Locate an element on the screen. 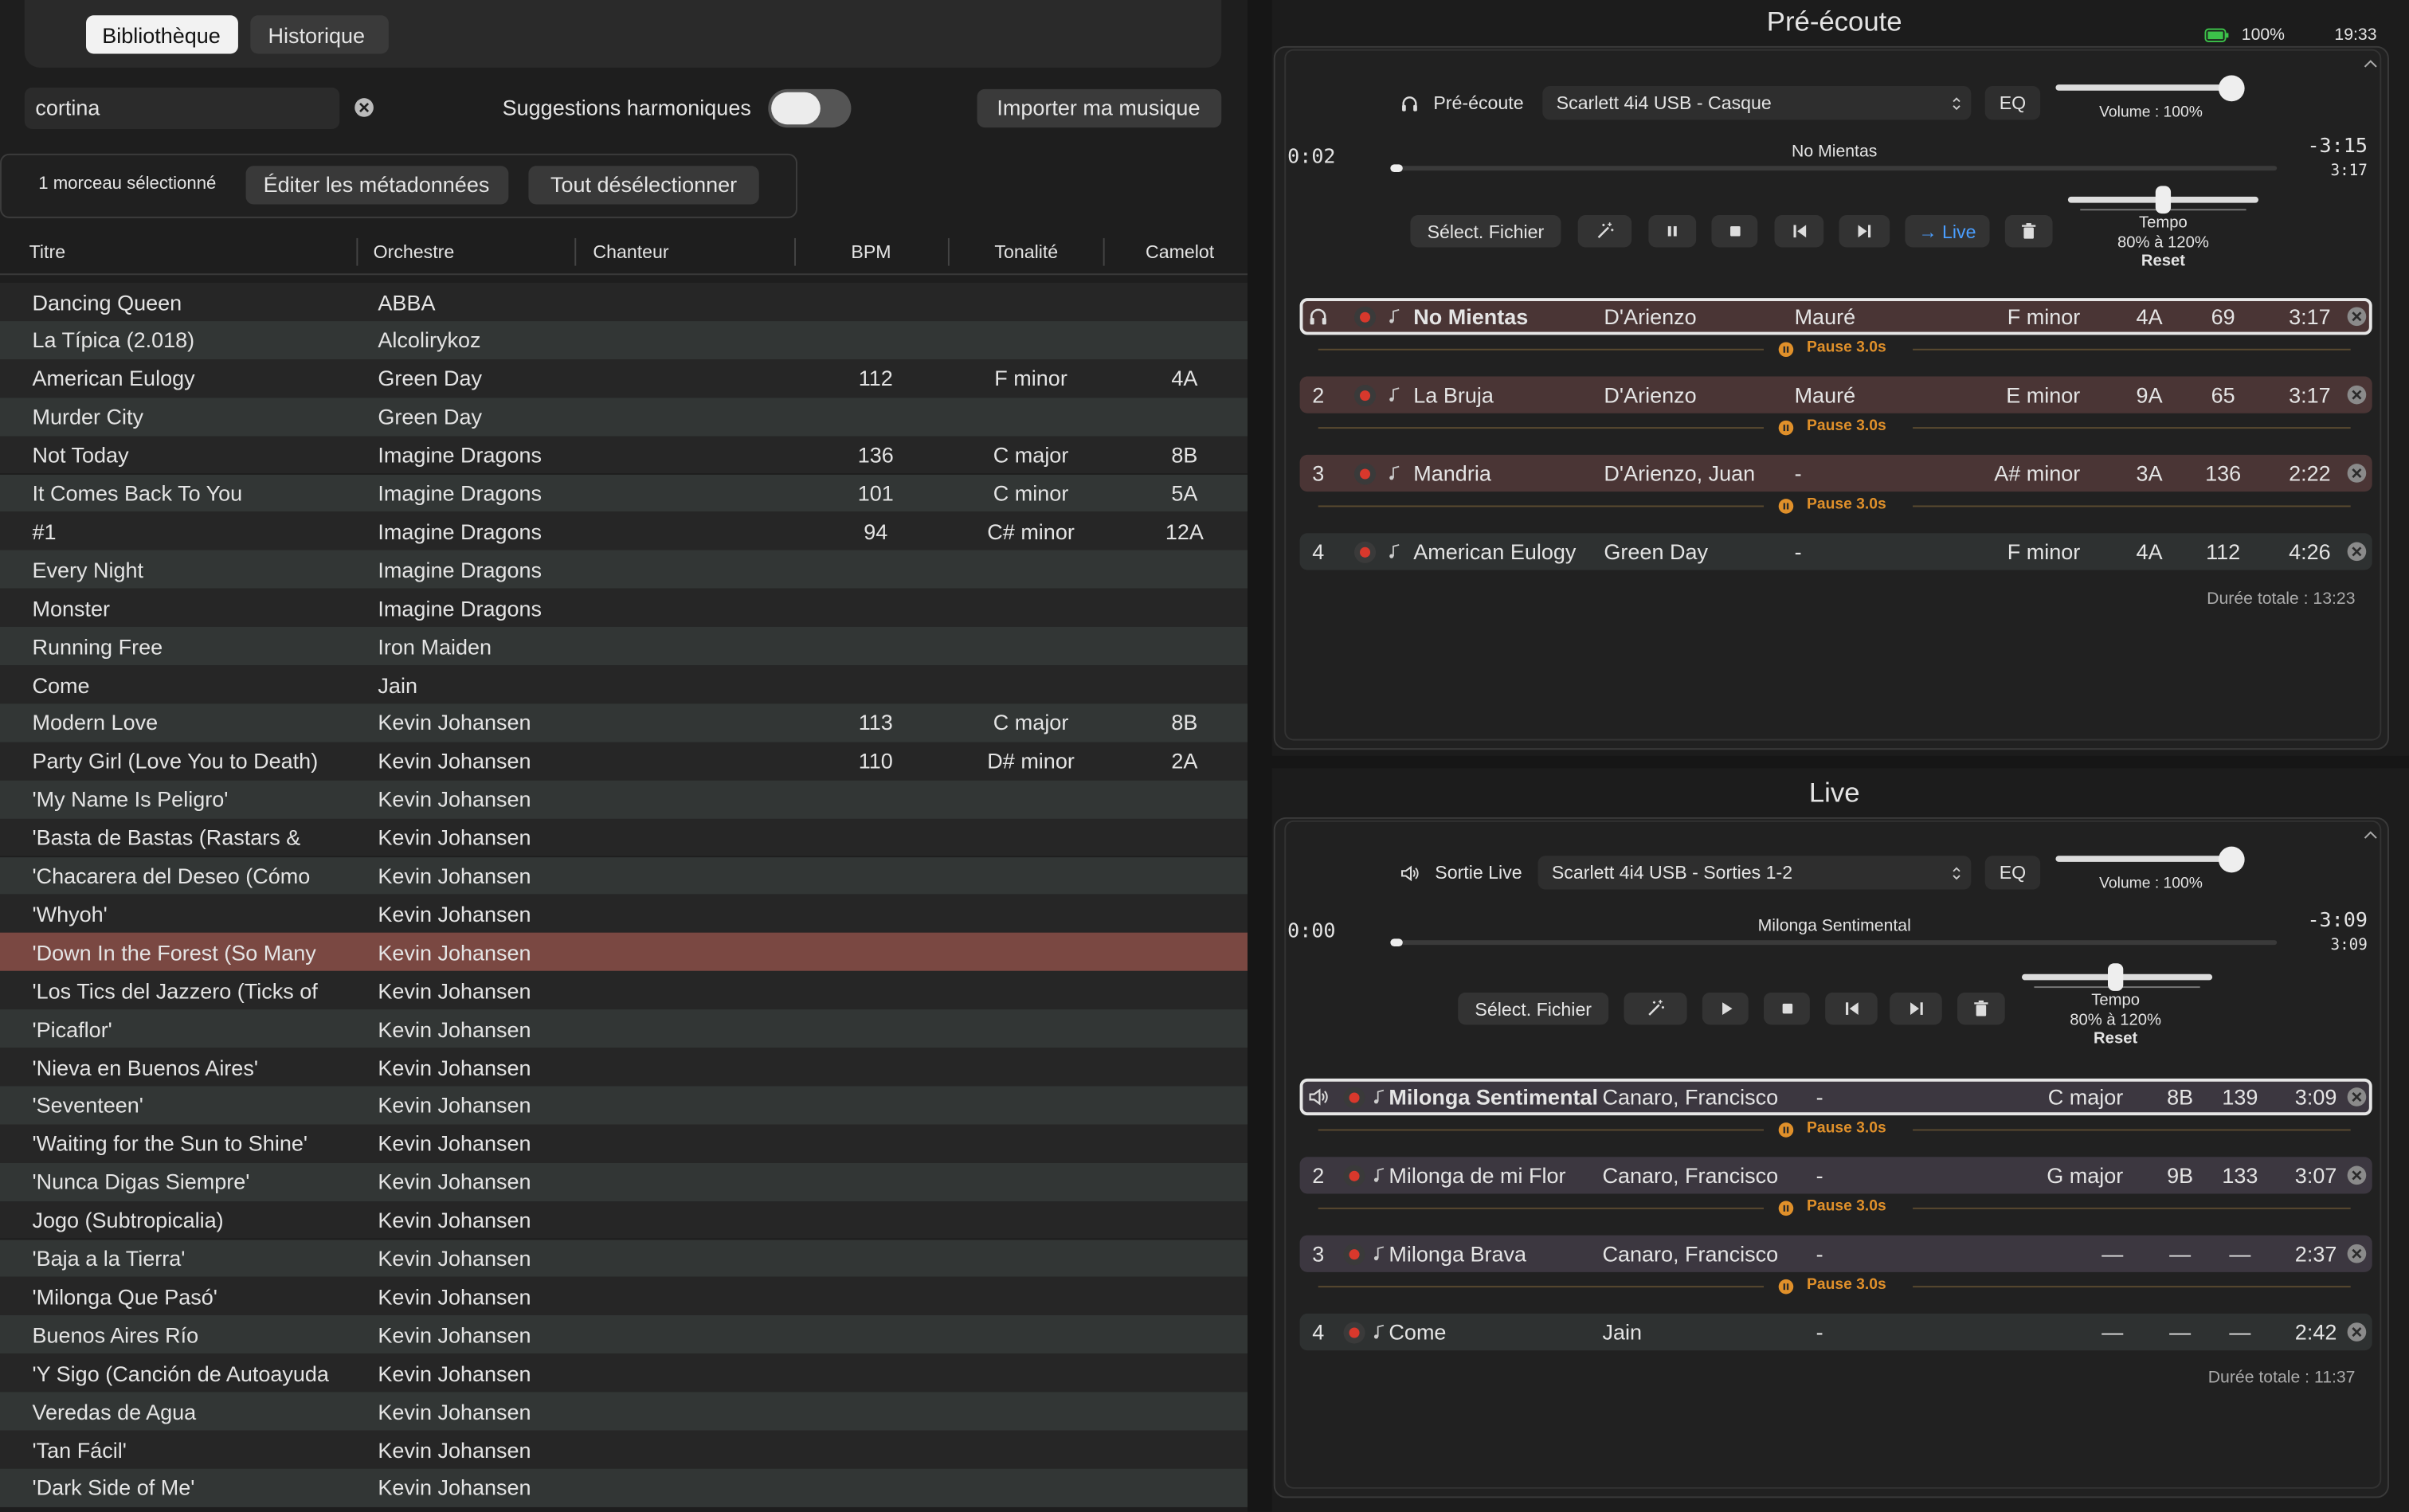 This screenshot has height=1512, width=2409. note-icon is located at coordinates (1379, 1175).